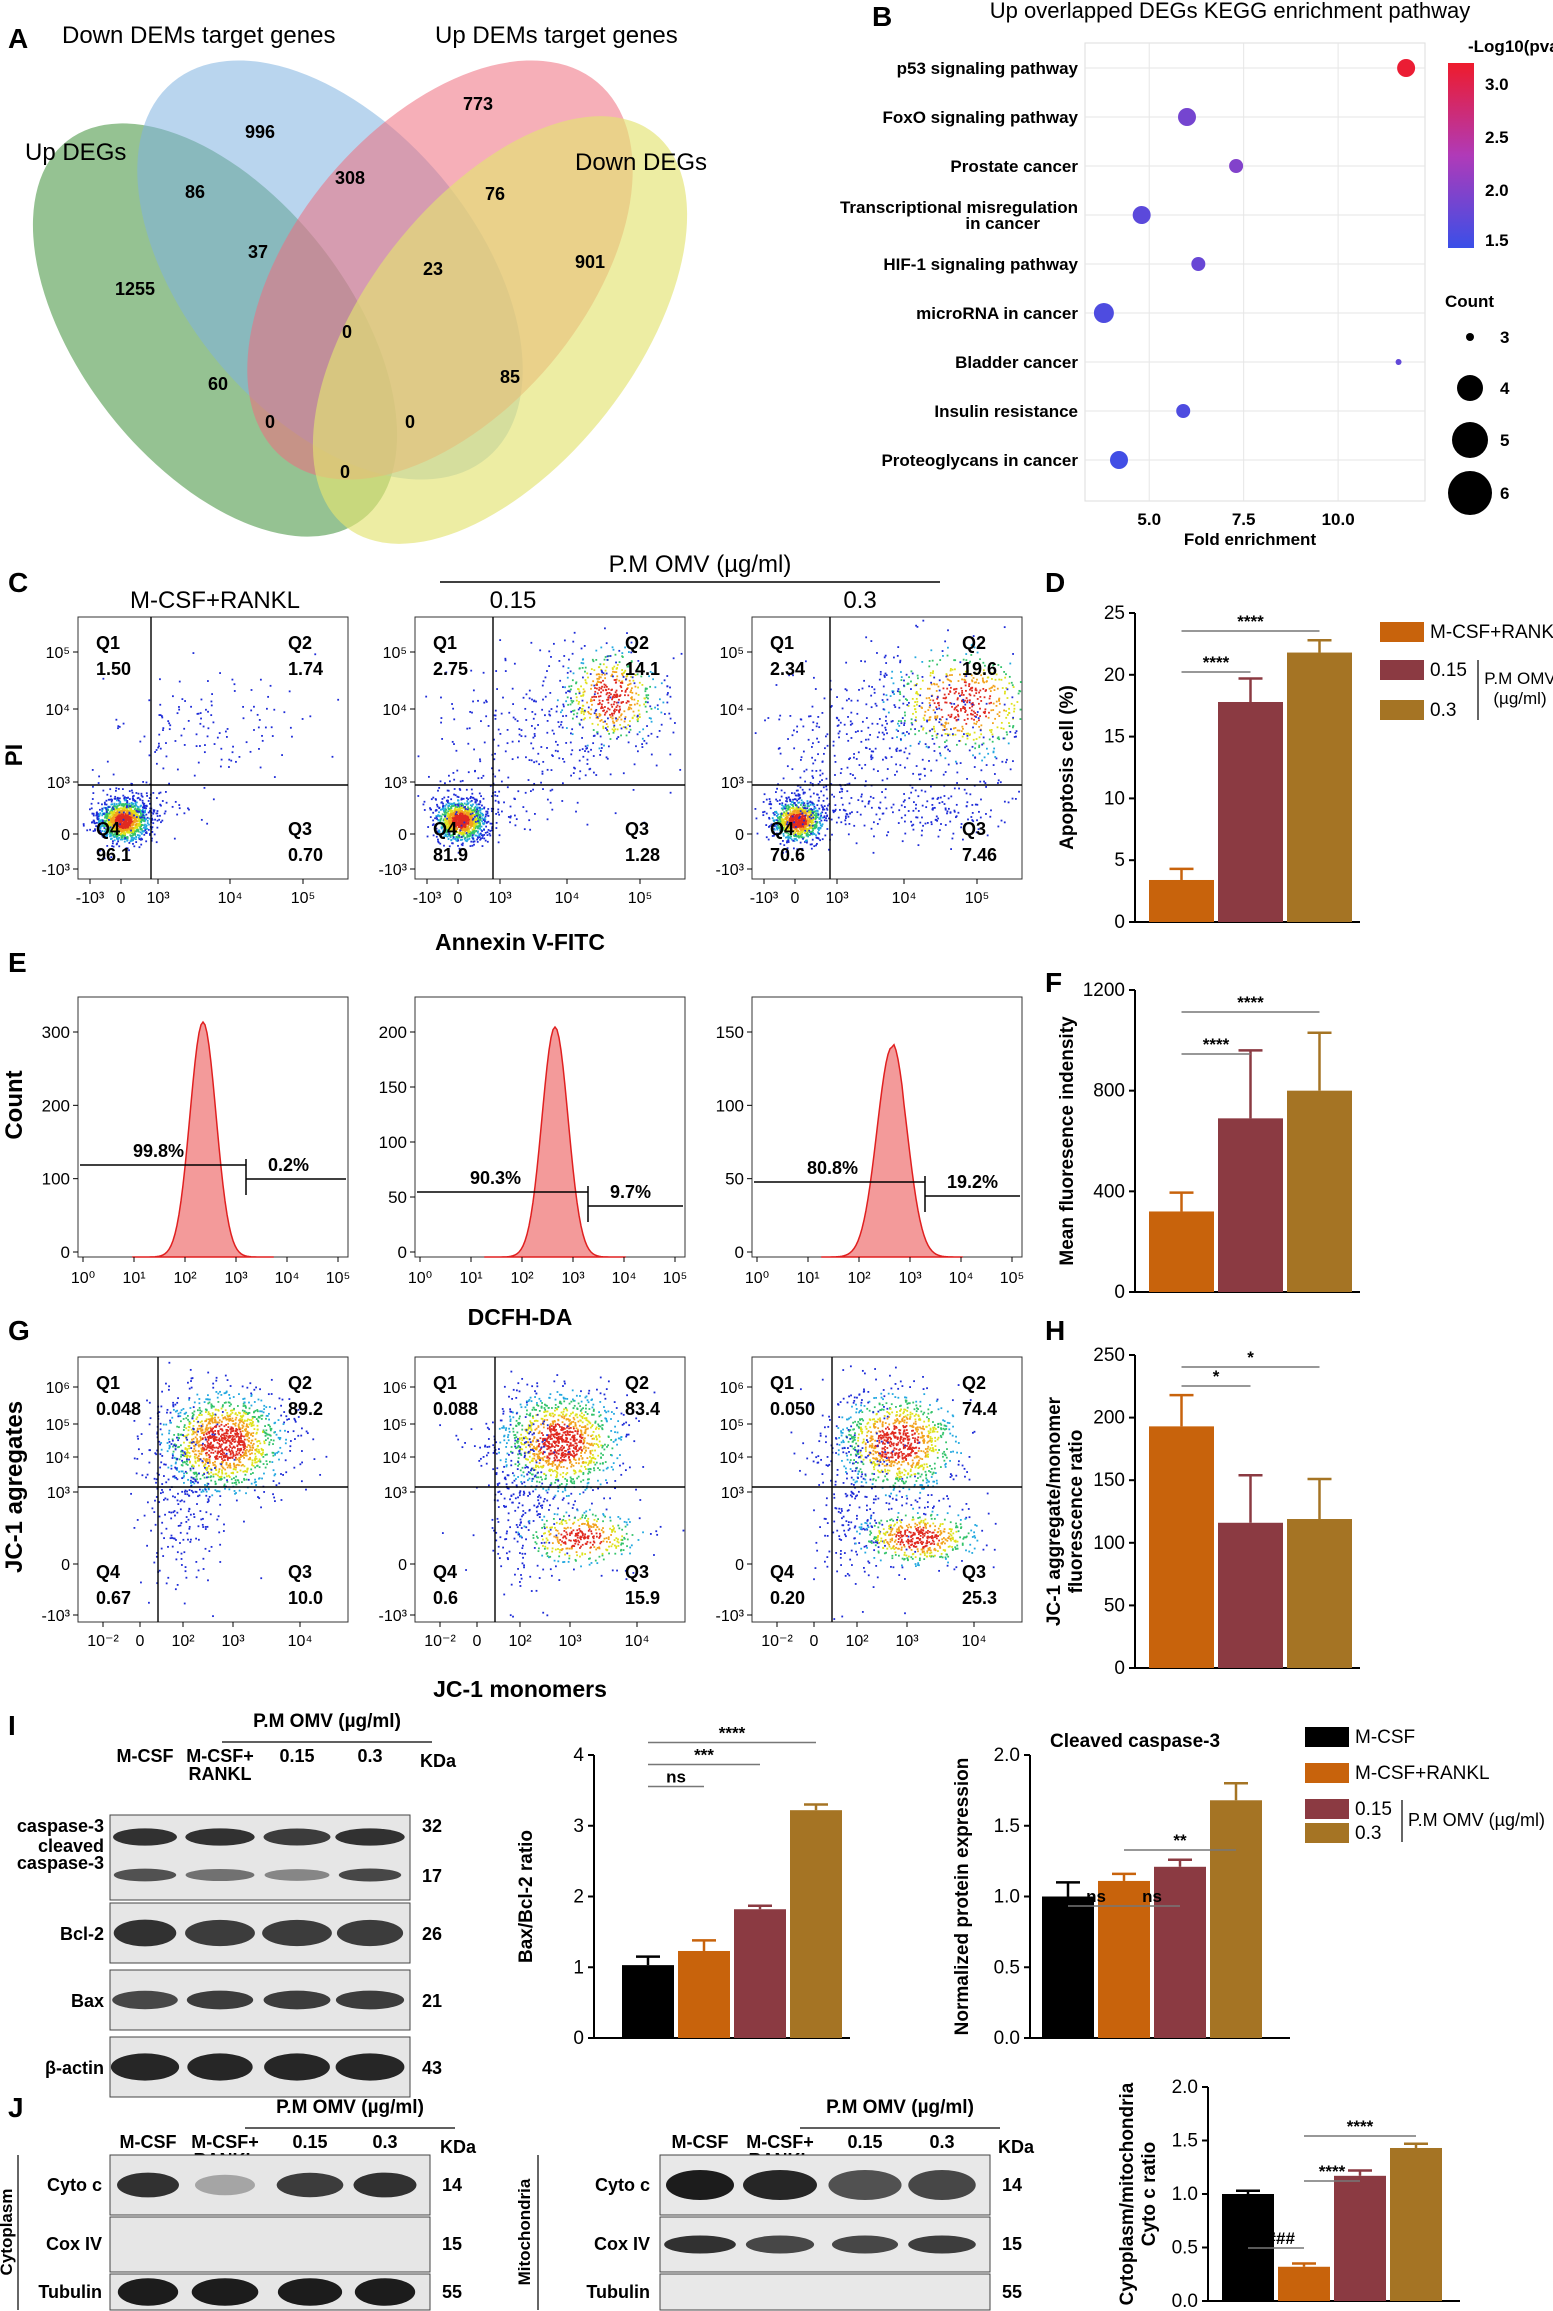  I want to click on legend-entry: M-CSF+RANKL, so click(1422, 1773).